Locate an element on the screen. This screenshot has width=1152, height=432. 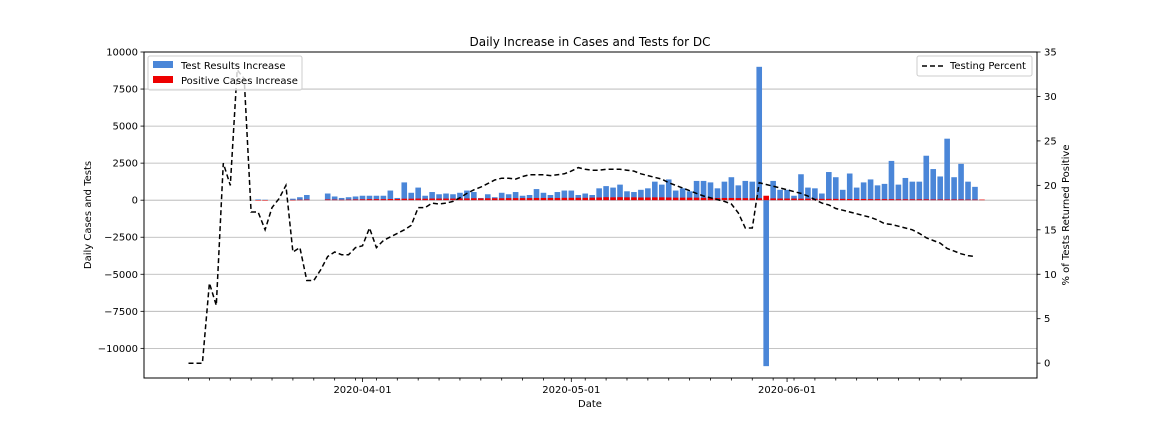
legend-label-positive: Positive Cases Increase is located at coordinates (239, 81).